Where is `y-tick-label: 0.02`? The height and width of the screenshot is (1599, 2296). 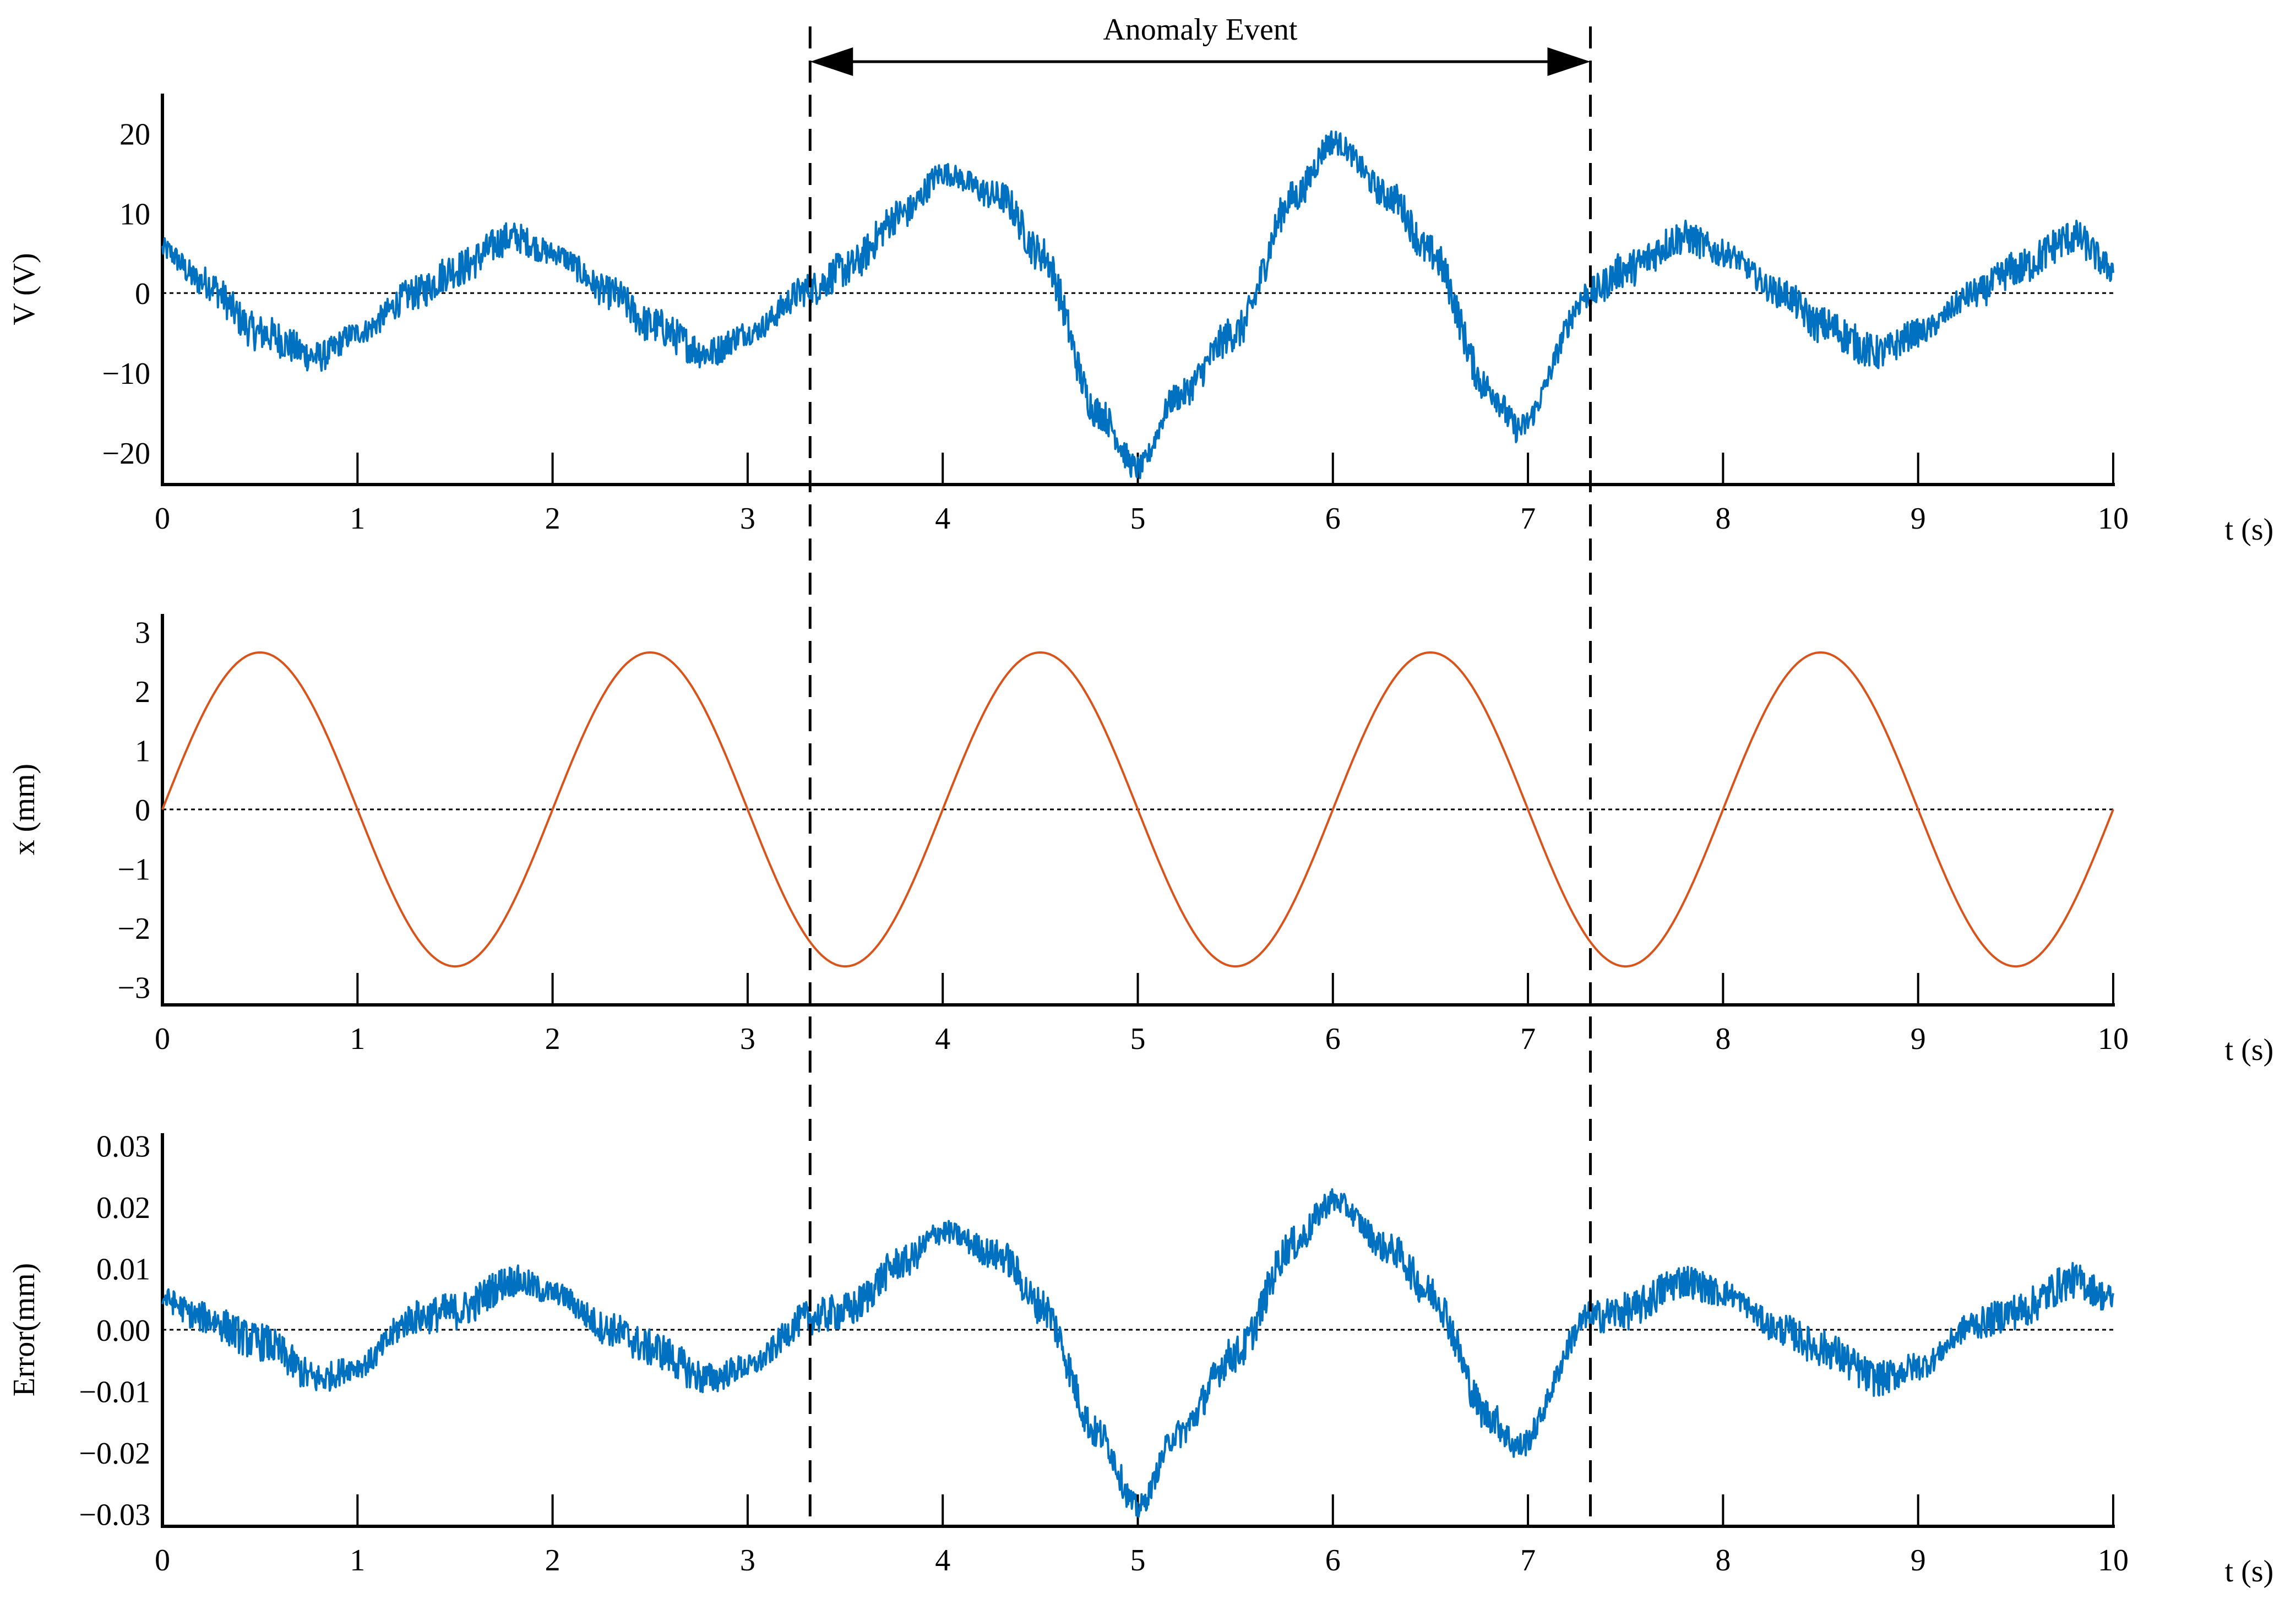
y-tick-label: 0.02 is located at coordinates (123, 1208).